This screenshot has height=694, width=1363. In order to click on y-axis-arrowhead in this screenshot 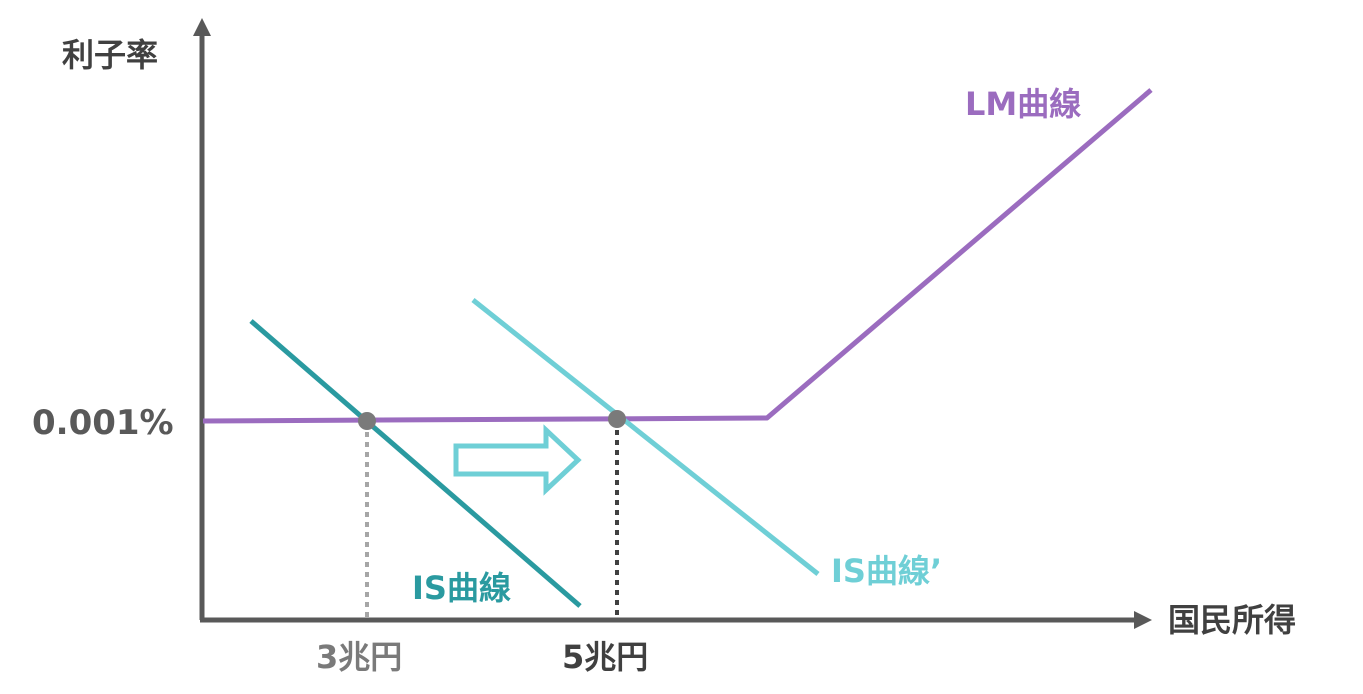, I will do `click(202, 27)`.